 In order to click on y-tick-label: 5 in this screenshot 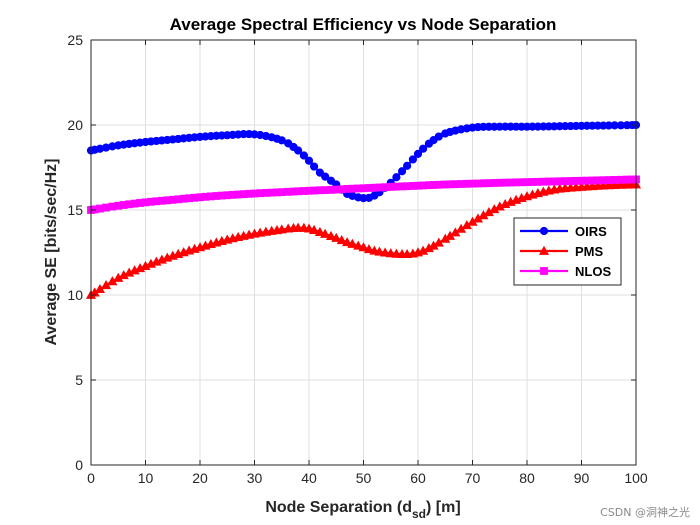, I will do `click(79, 380)`.